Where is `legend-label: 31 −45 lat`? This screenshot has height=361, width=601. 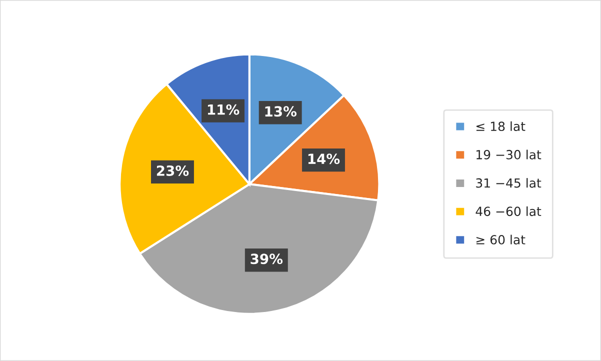
legend-label: 31 −45 lat is located at coordinates (509, 183).